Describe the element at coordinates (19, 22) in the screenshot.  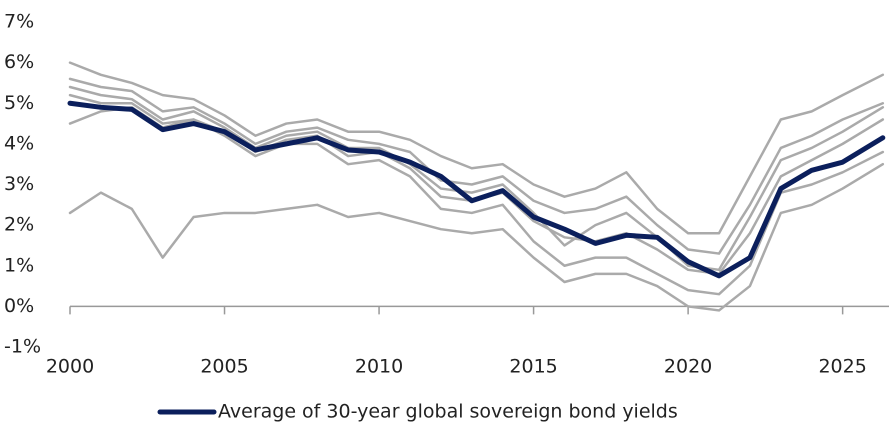
I see `y-tick-label: 7%` at that location.